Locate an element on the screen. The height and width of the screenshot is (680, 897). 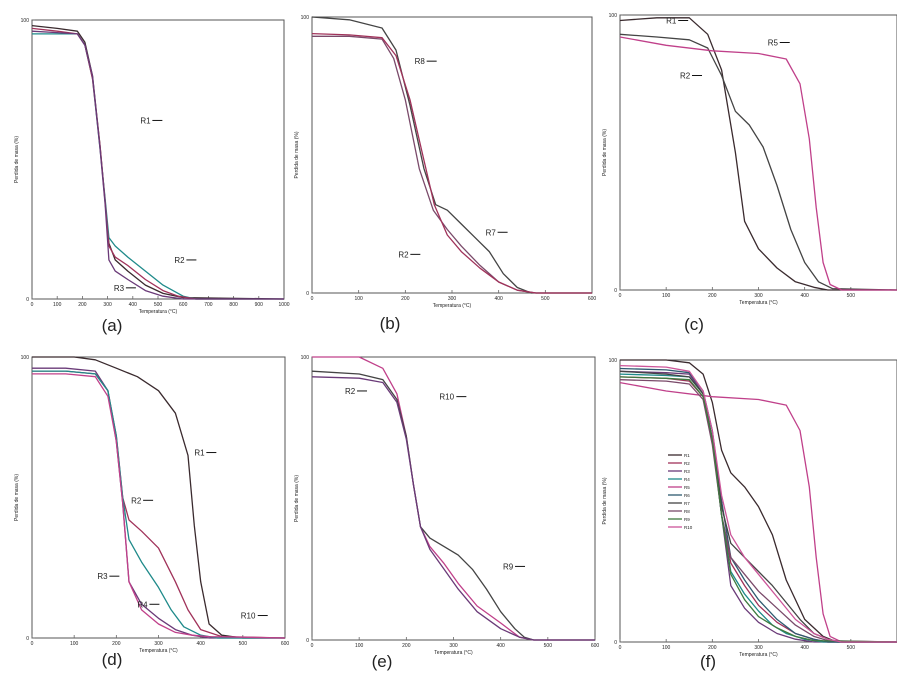
x-tick-label: 700 is located at coordinates (208, 305).